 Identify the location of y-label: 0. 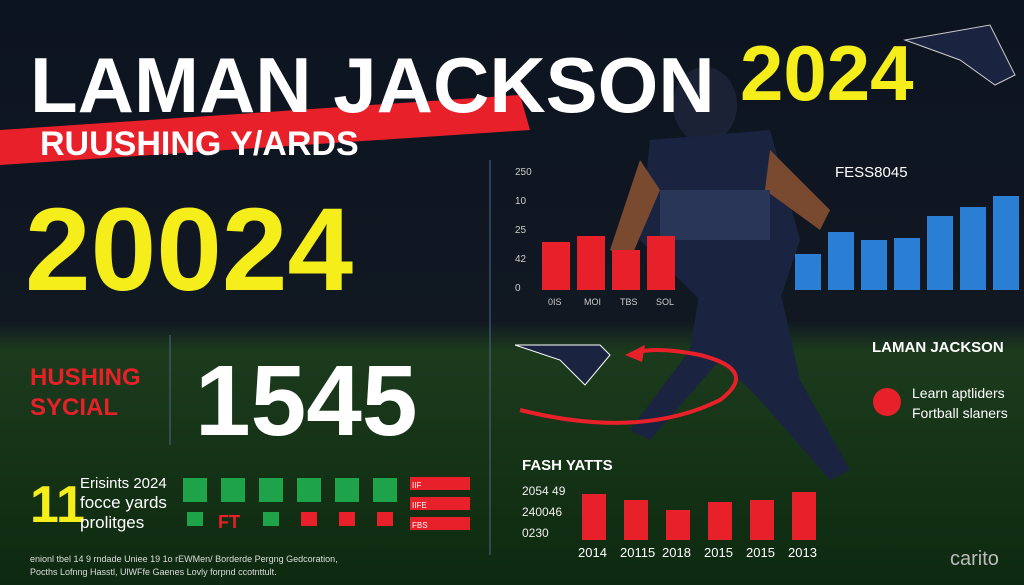
(518, 288).